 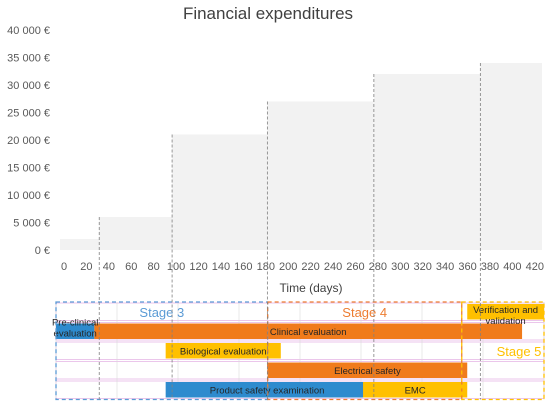 What do you see at coordinates (490, 267) in the screenshot?
I see `x-tick-label: 380` at bounding box center [490, 267].